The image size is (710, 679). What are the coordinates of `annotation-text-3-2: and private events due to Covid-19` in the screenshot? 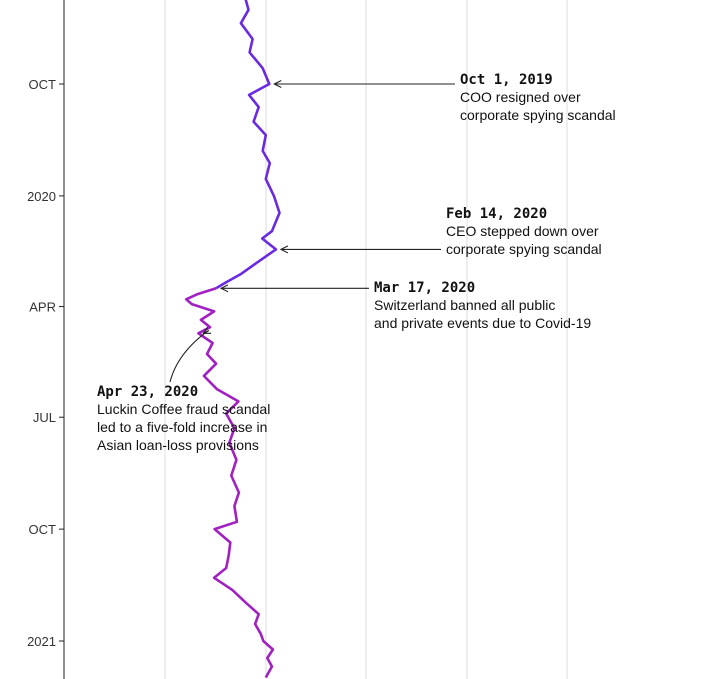 It's located at (482, 323).